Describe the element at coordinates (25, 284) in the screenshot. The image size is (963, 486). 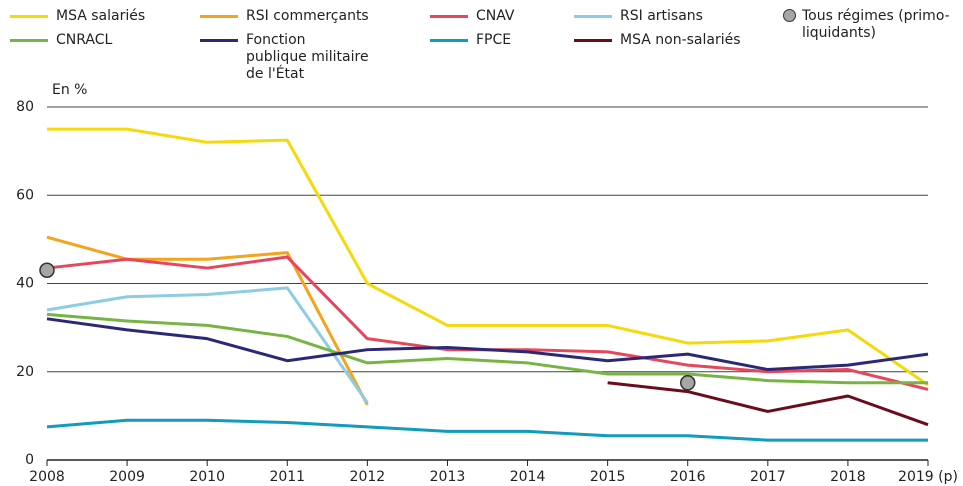
I see `y-tick-label: 40` at that location.